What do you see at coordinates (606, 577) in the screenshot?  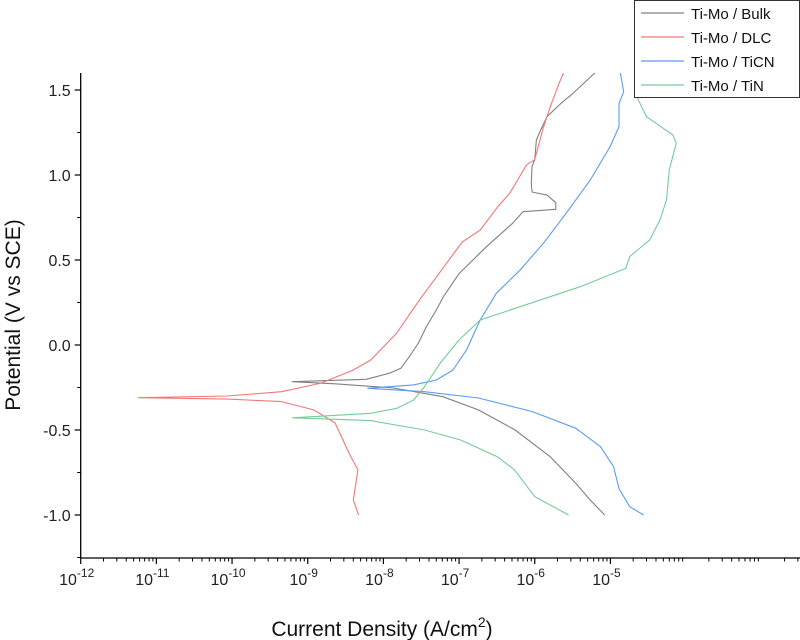 I see `x-tick-label: 10⁻⁵` at bounding box center [606, 577].